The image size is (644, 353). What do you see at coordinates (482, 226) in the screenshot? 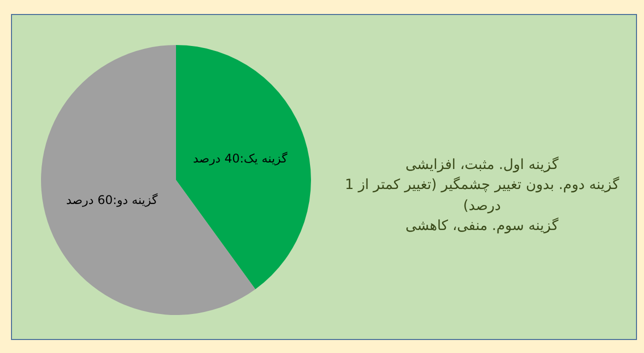
I see `text: گزینه سوم. منفی، کاهشی` at bounding box center [482, 226].